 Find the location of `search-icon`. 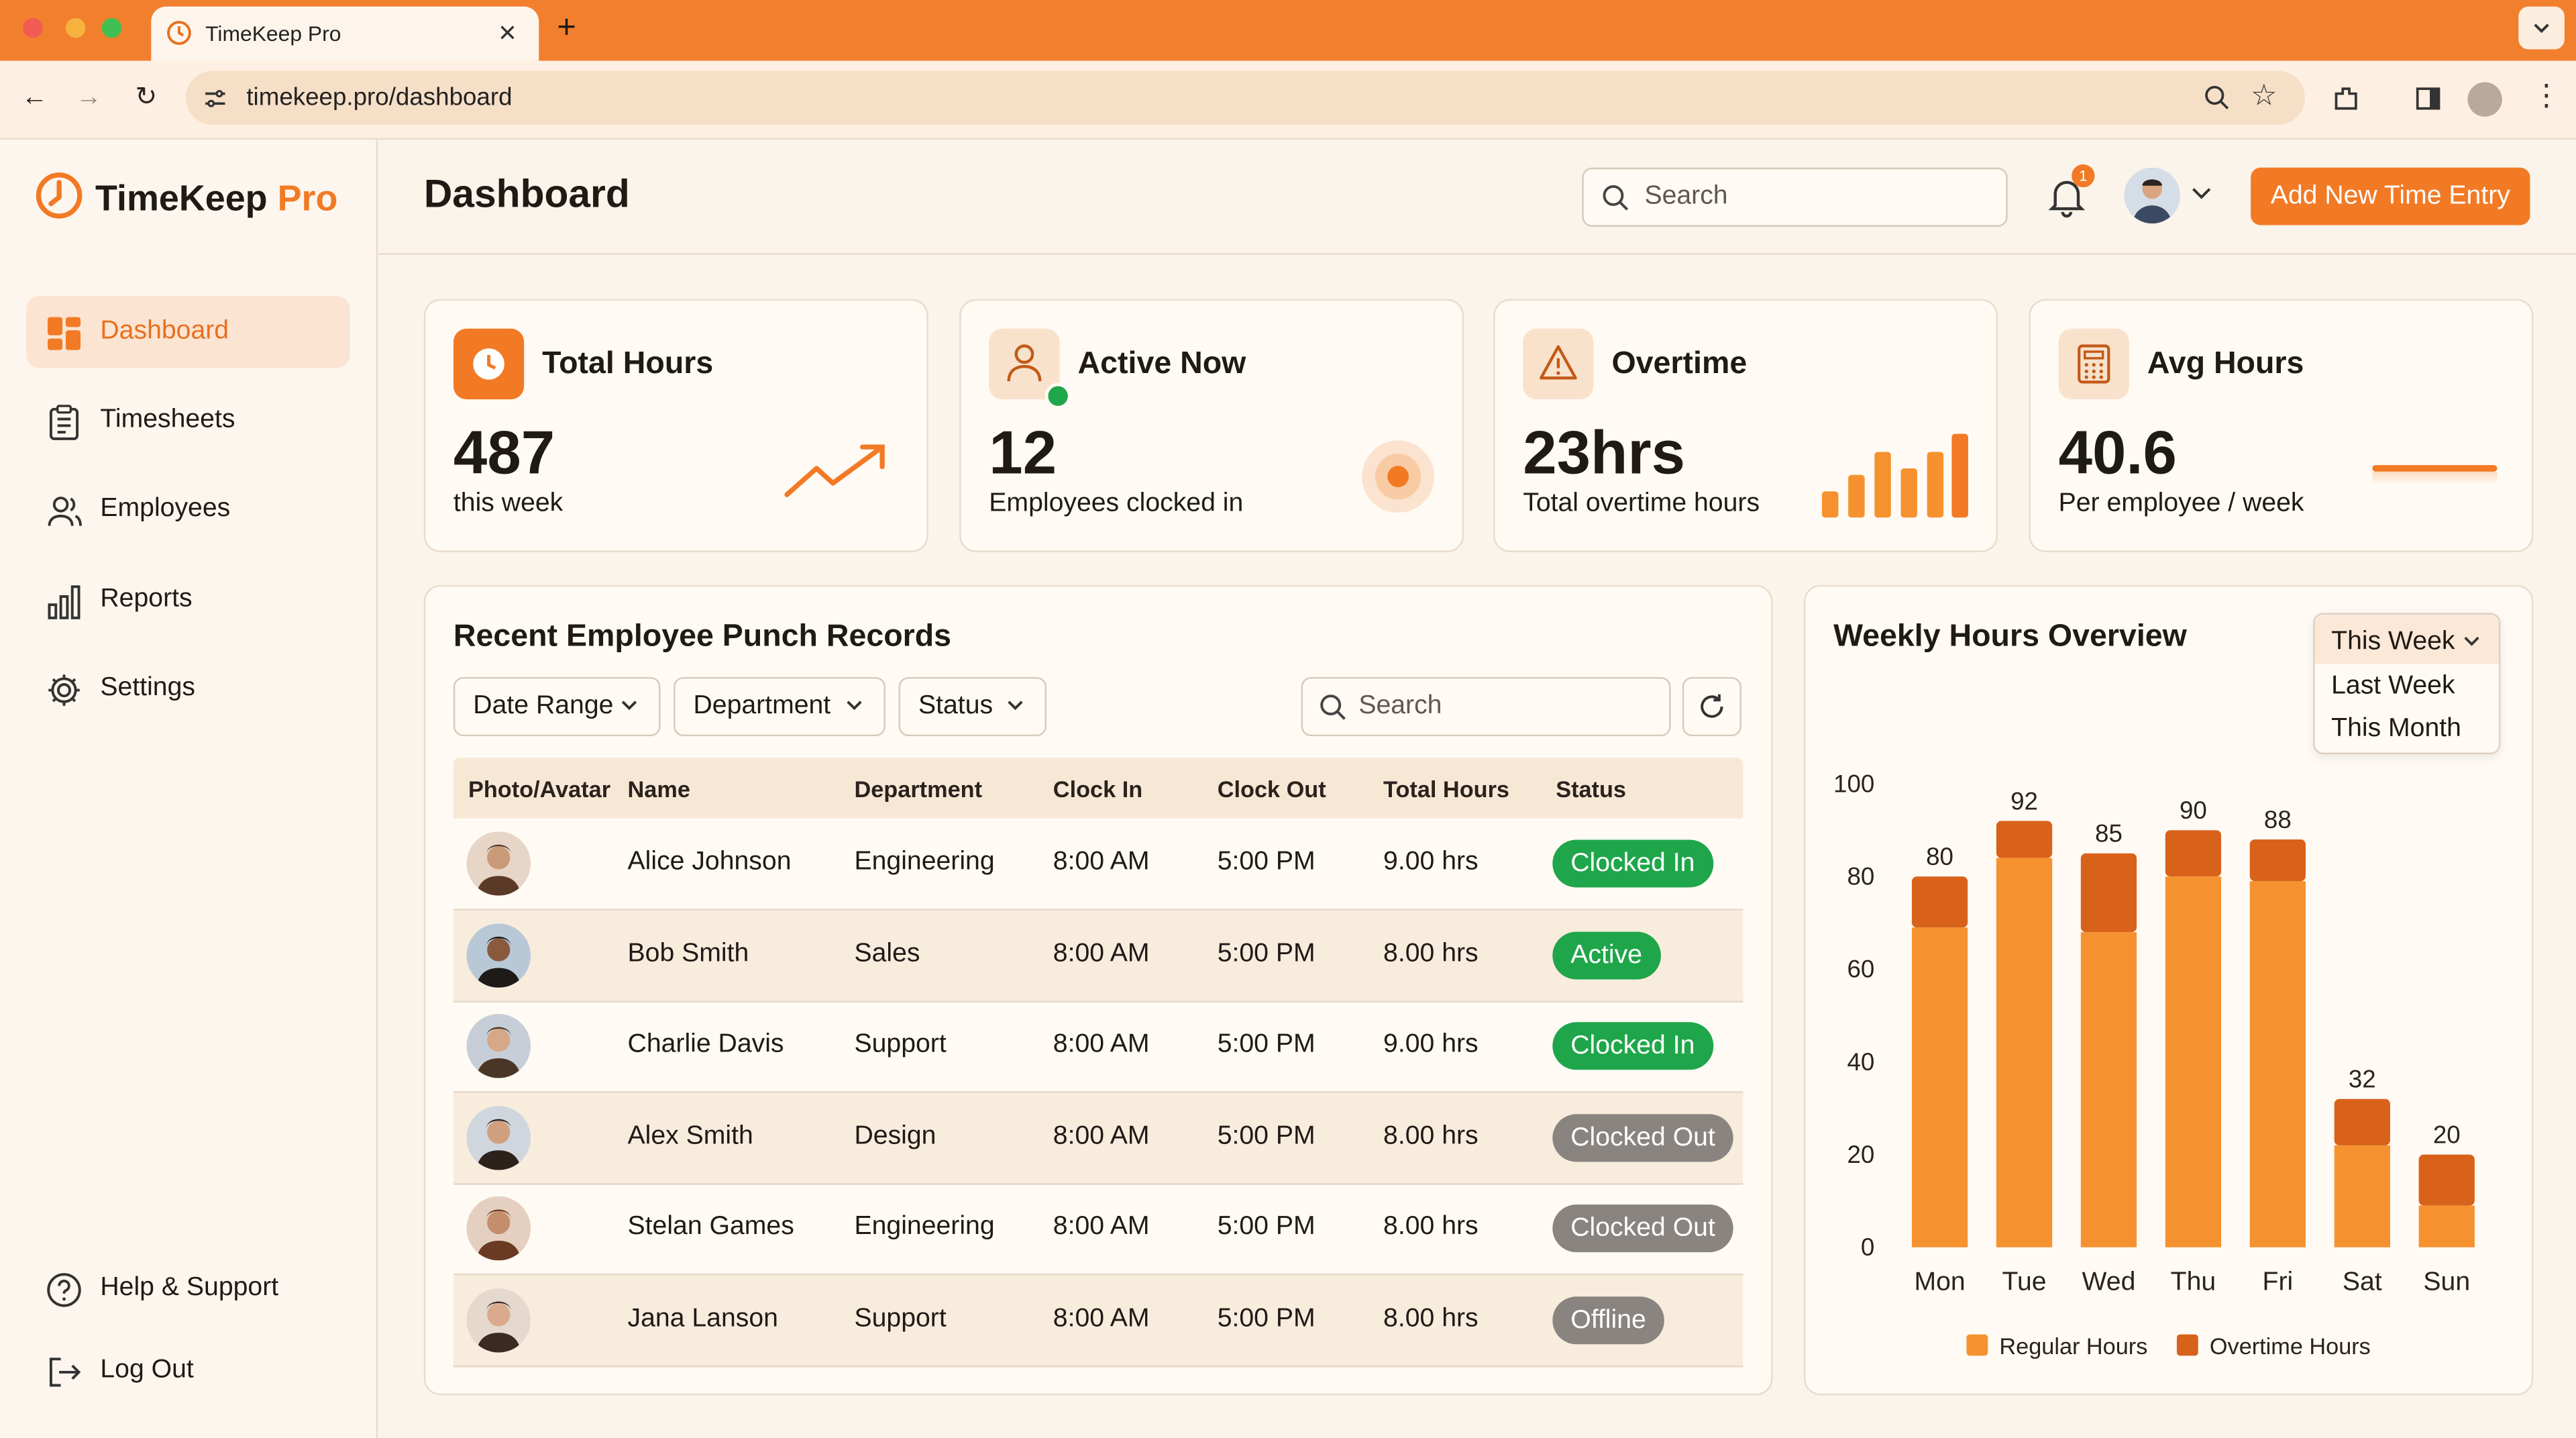

search-icon is located at coordinates (1333, 708).